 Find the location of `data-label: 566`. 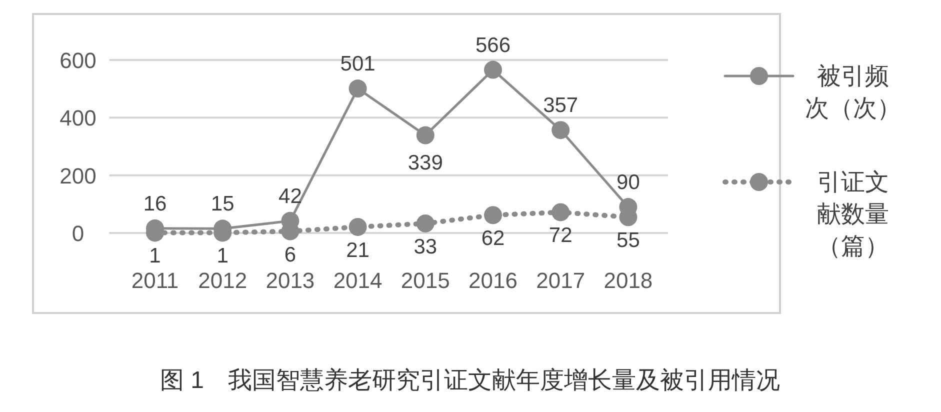

data-label: 566 is located at coordinates (493, 45).